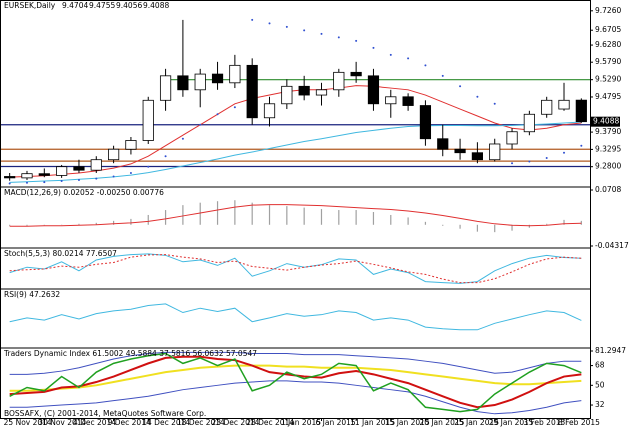 This screenshot has height=427, width=640. What do you see at coordinates (201, 422) in the screenshot?
I see `x-tick-label: 18 Dec 2014` at bounding box center [201, 422].